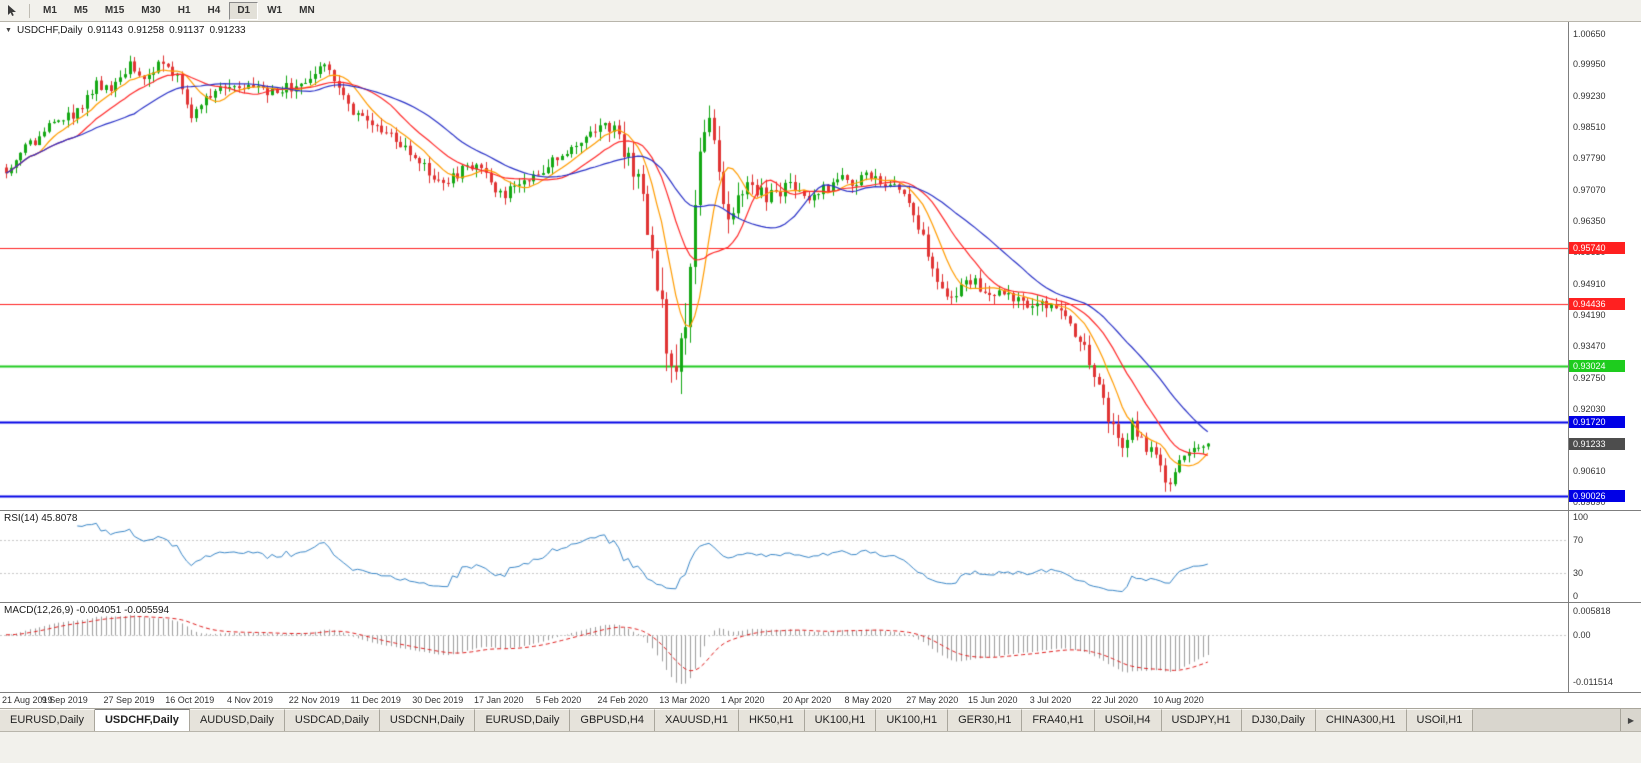 Image resolution: width=1641 pixels, height=763 pixels. What do you see at coordinates (743, 700) in the screenshot?
I see `date-axis-label: 1 Apr 2020` at bounding box center [743, 700].